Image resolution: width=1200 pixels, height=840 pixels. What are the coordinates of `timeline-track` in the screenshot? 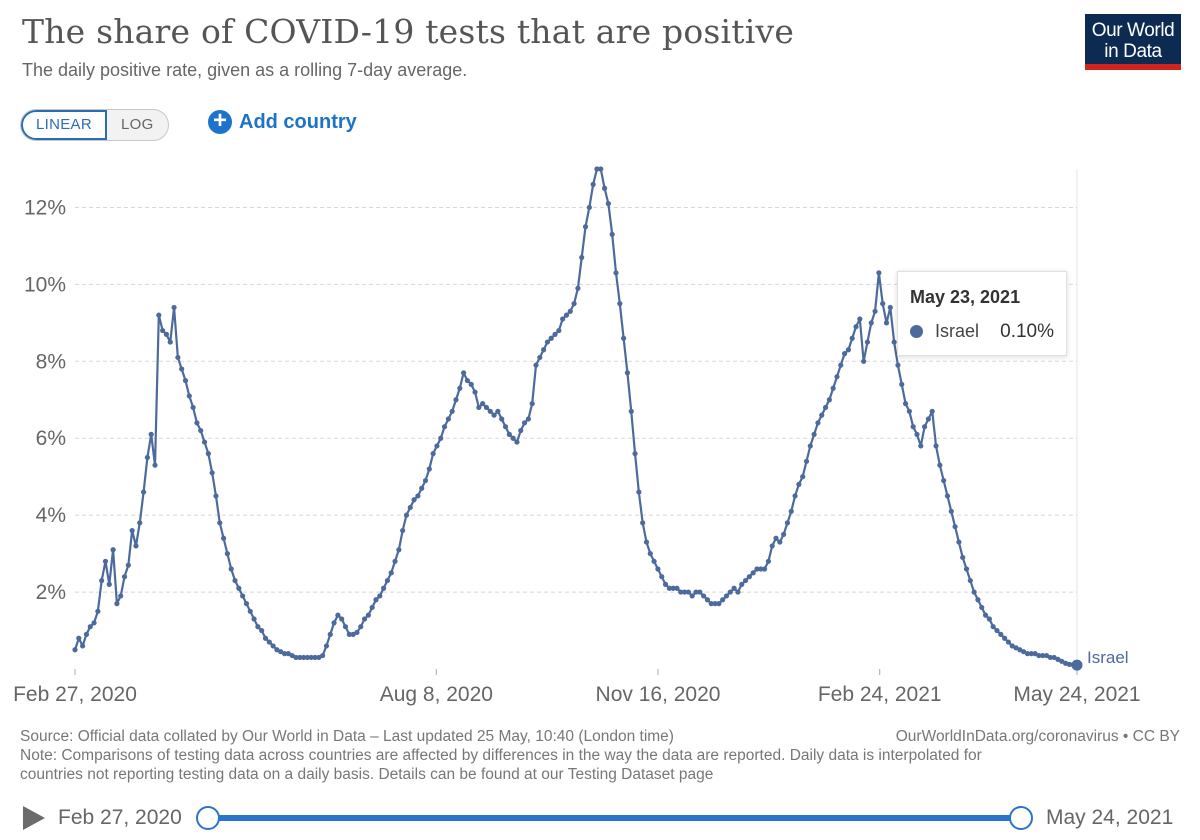 It's located at (613, 818).